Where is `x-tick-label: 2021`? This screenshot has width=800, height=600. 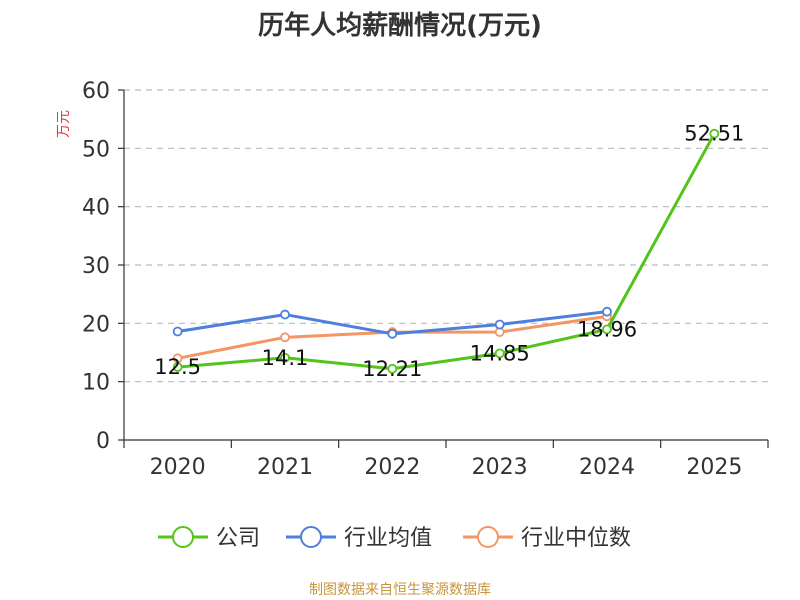 x-tick-label: 2021 is located at coordinates (285, 467).